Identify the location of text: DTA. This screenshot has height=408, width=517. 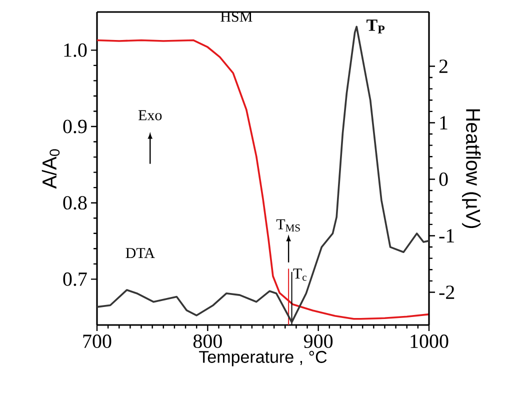
(140, 253).